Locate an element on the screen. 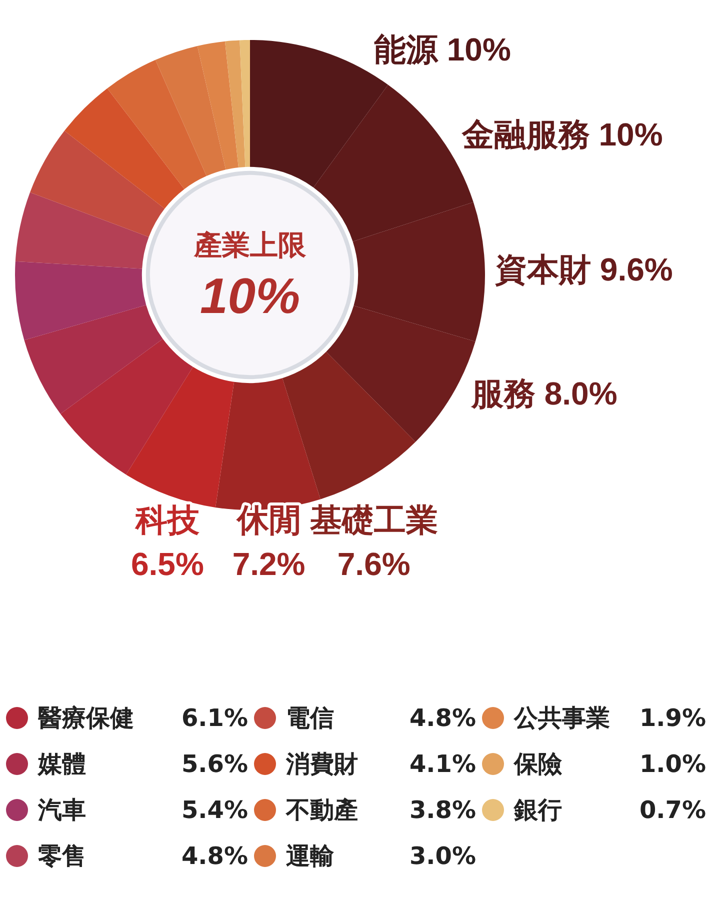 This screenshot has height=900, width=720. slice-label: 資本財 is located at coordinates (542, 270).